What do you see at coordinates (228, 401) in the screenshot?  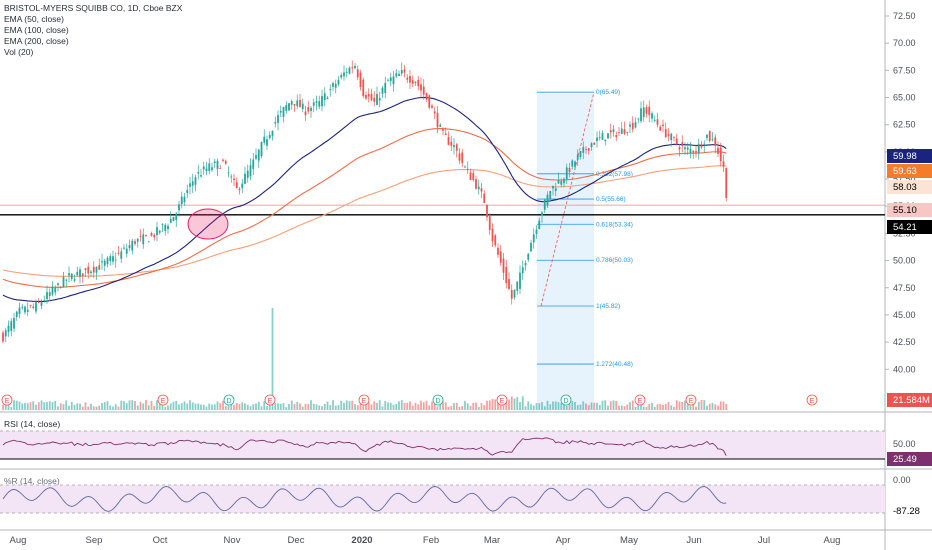 I see `event-marker-label: D` at bounding box center [228, 401].